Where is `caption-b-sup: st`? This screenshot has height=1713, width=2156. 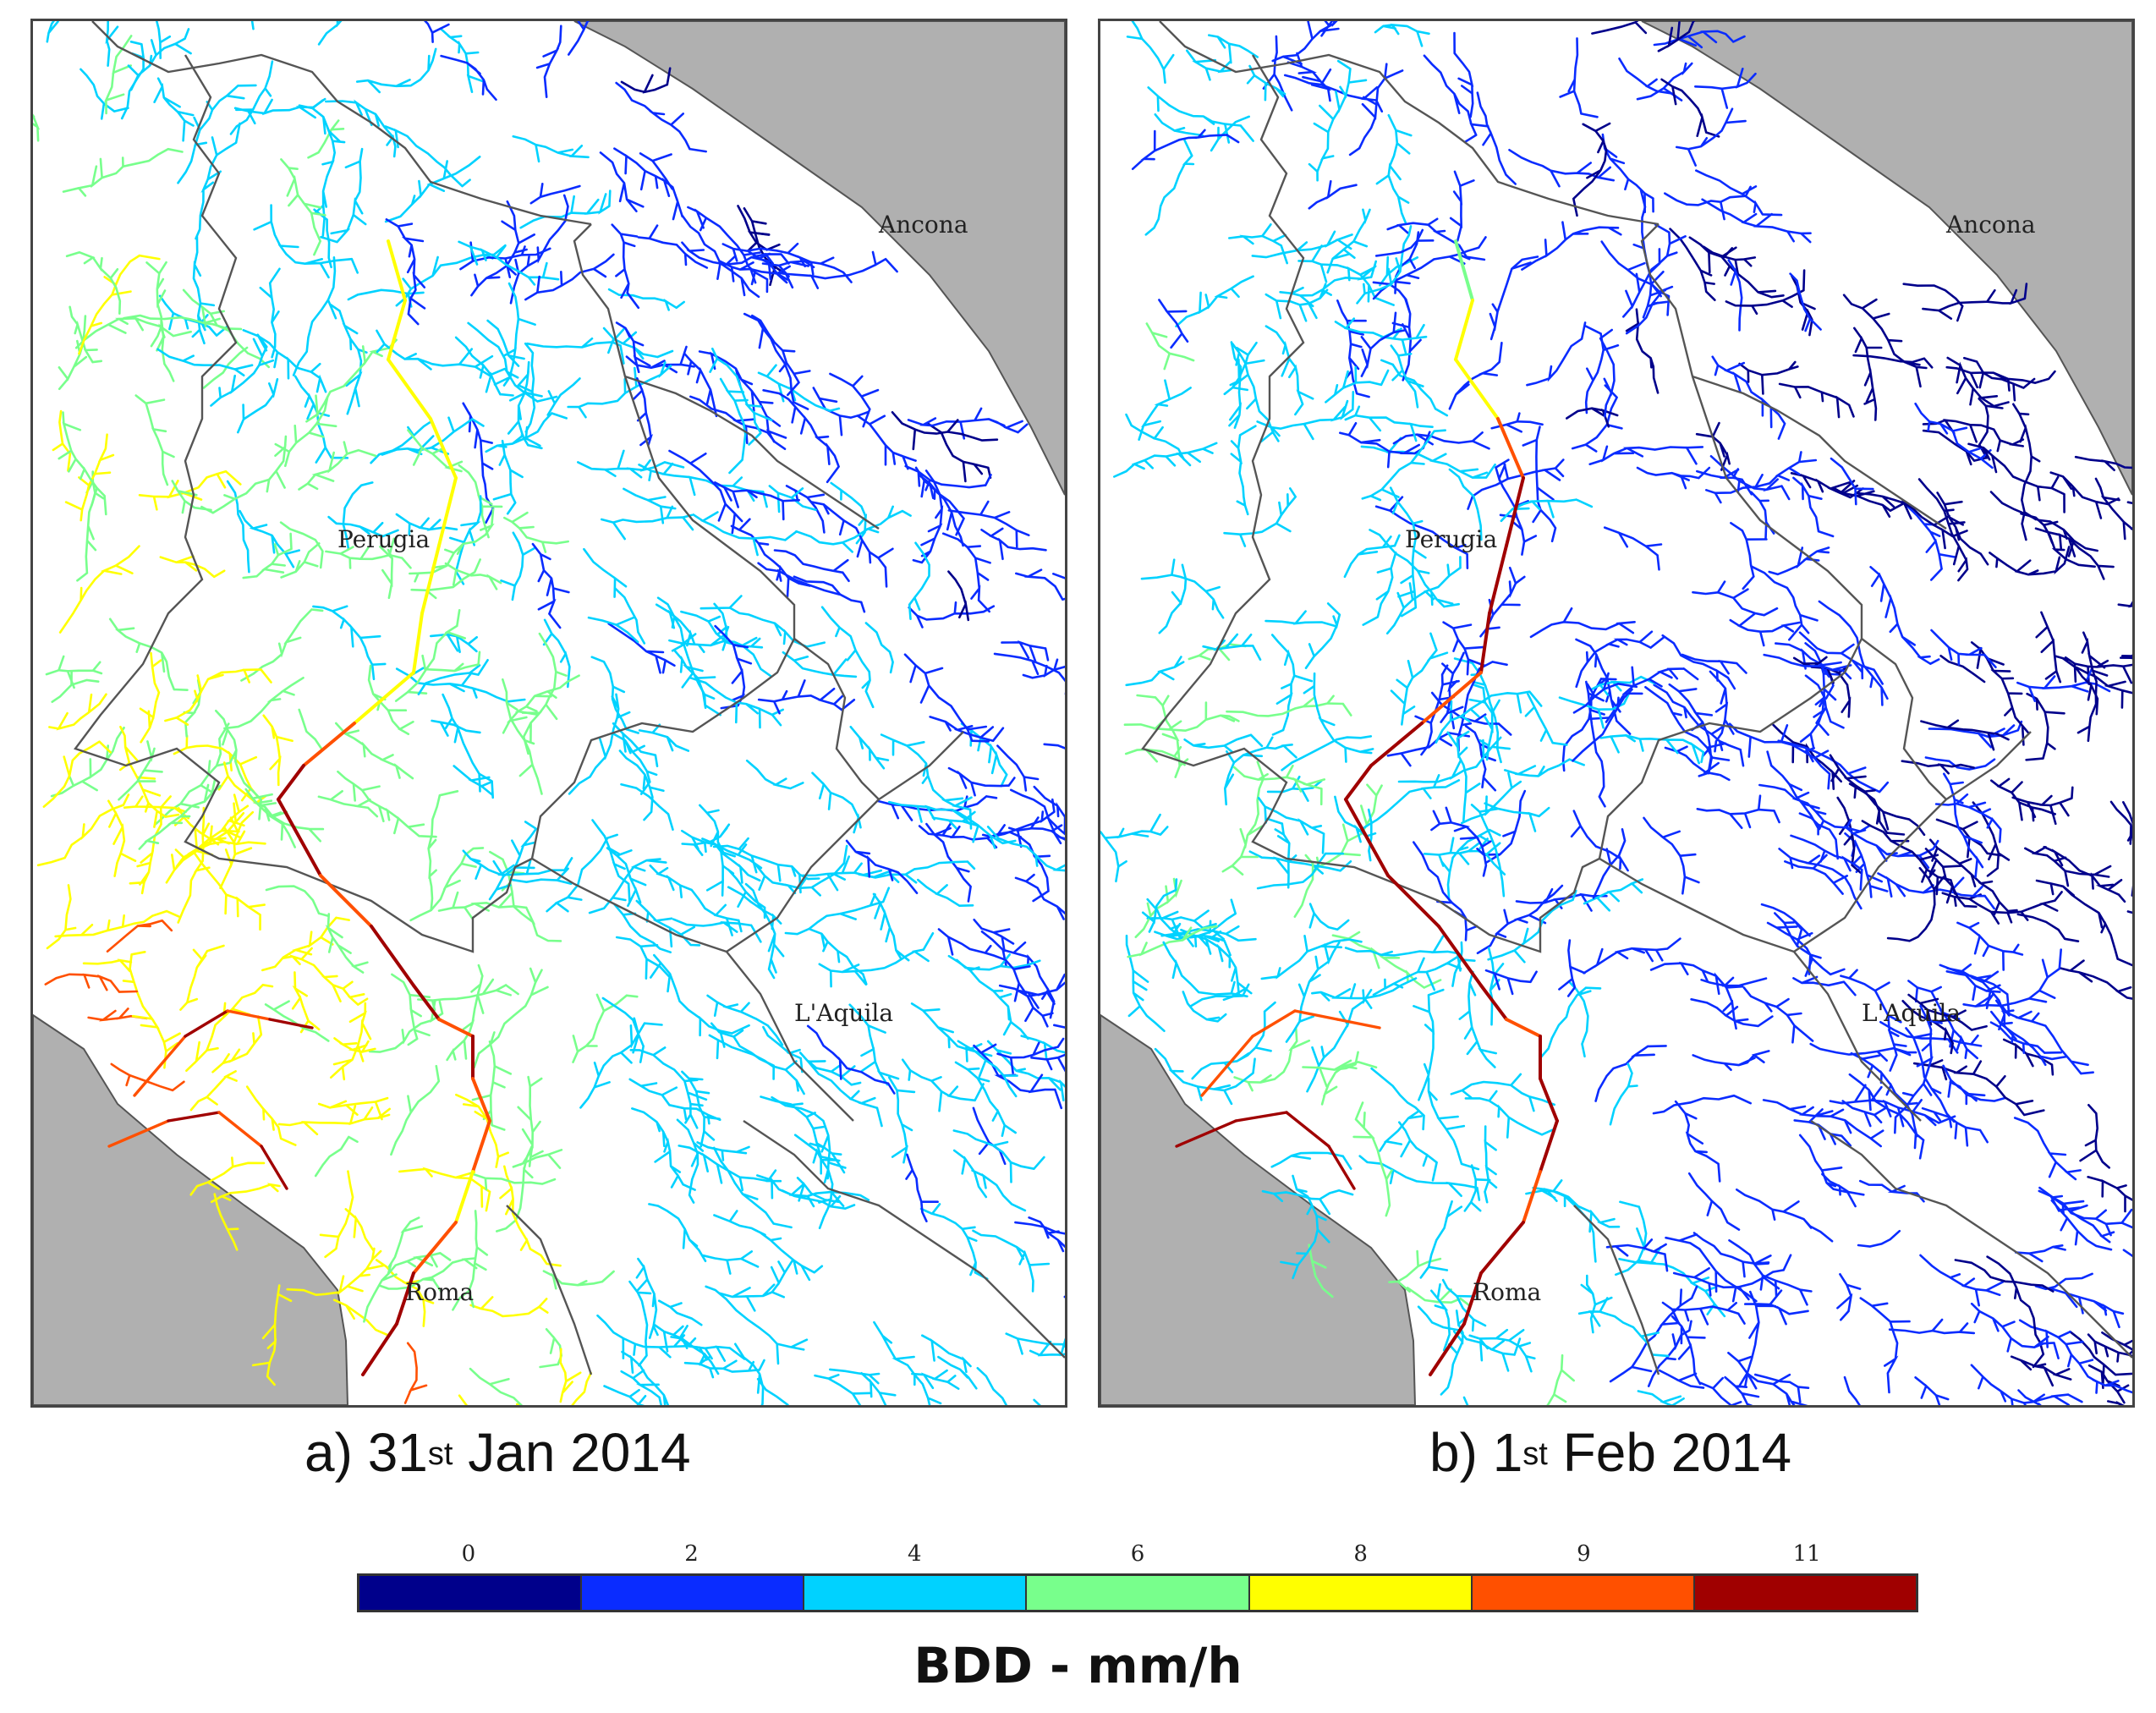
caption-b-sup: st is located at coordinates (1535, 1454).